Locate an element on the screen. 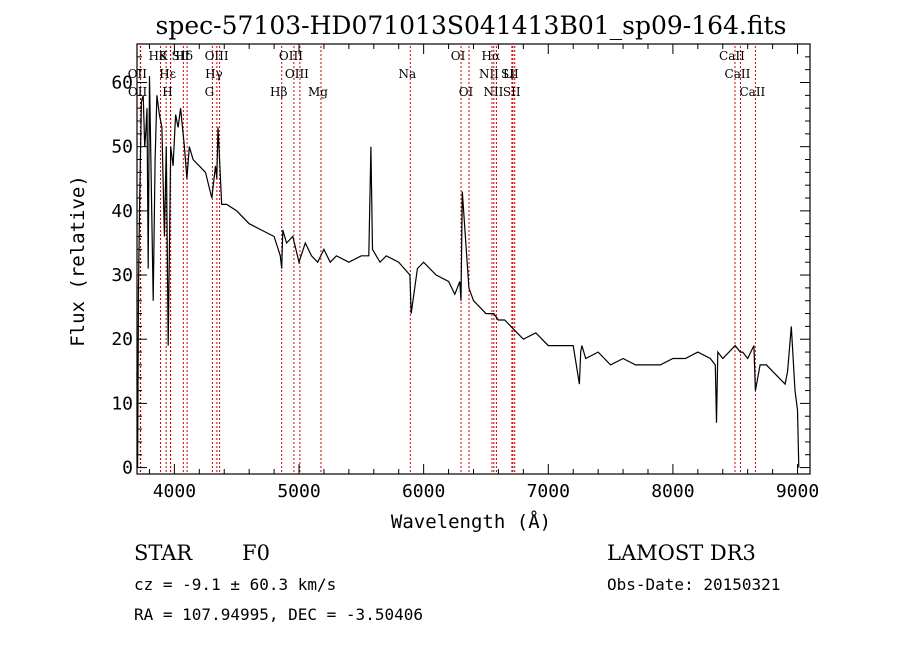  coordinates-text: RA = 107.94995, DEC = -3.50406 is located at coordinates (278, 614).